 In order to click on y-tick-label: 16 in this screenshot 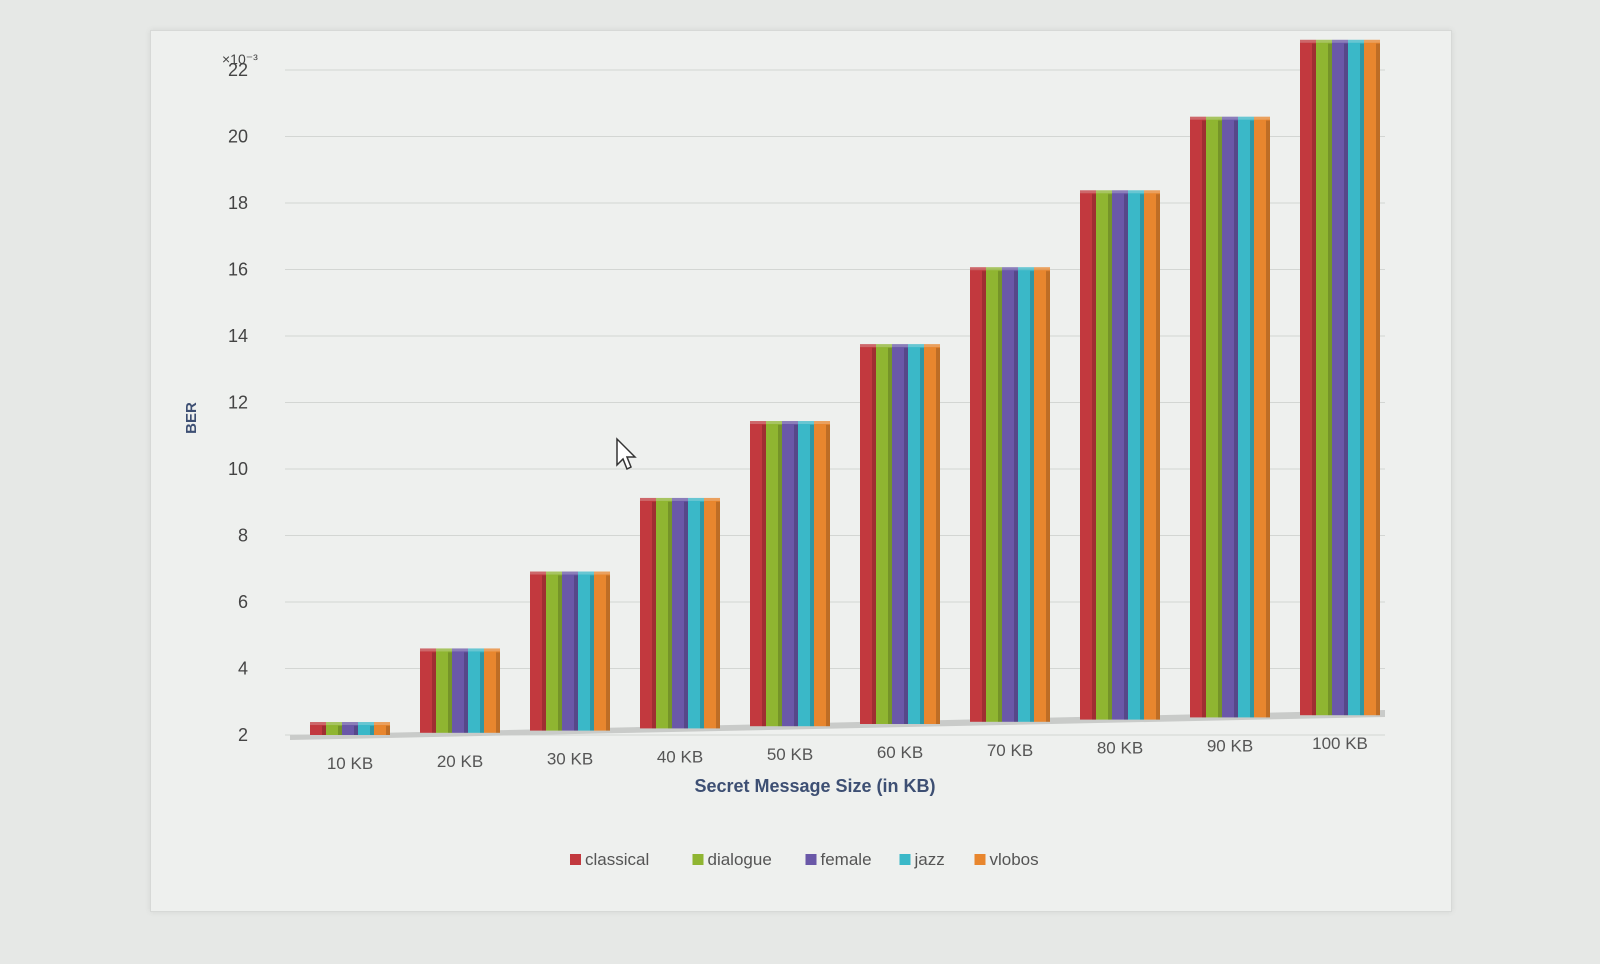, I will do `click(238, 270)`.